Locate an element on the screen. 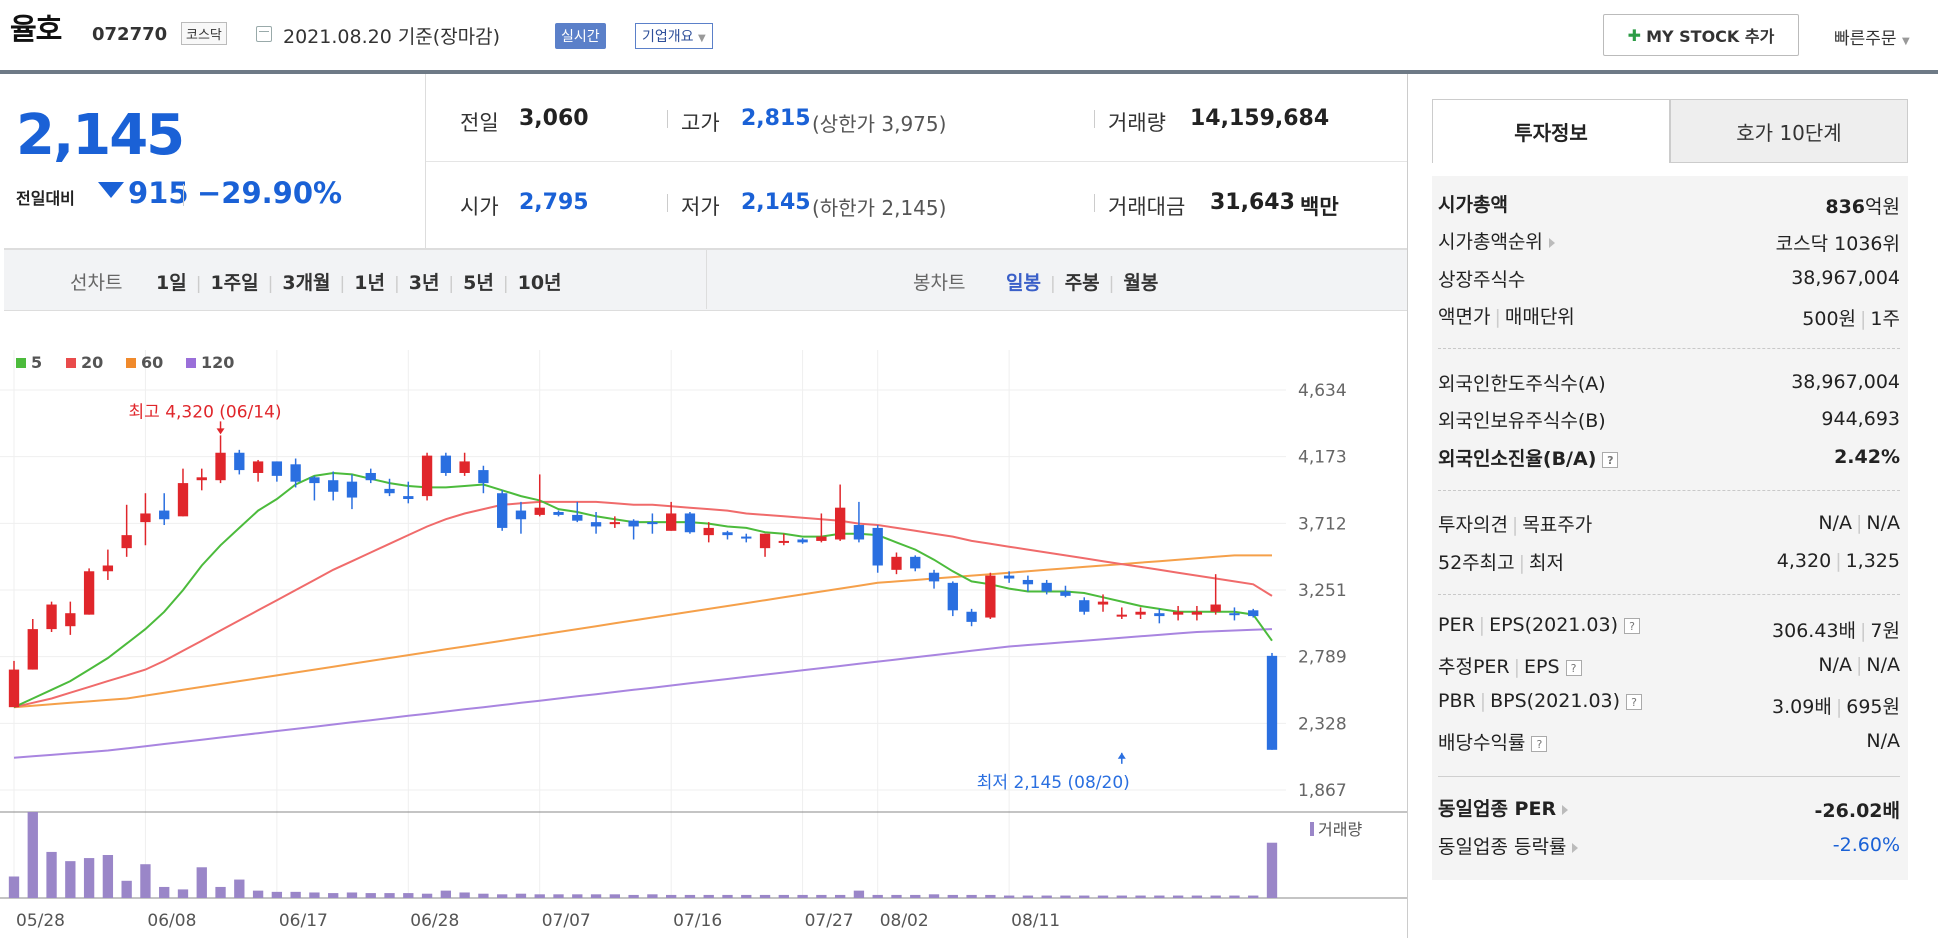  tab-line-period-0: 1일 is located at coordinates (171, 283).